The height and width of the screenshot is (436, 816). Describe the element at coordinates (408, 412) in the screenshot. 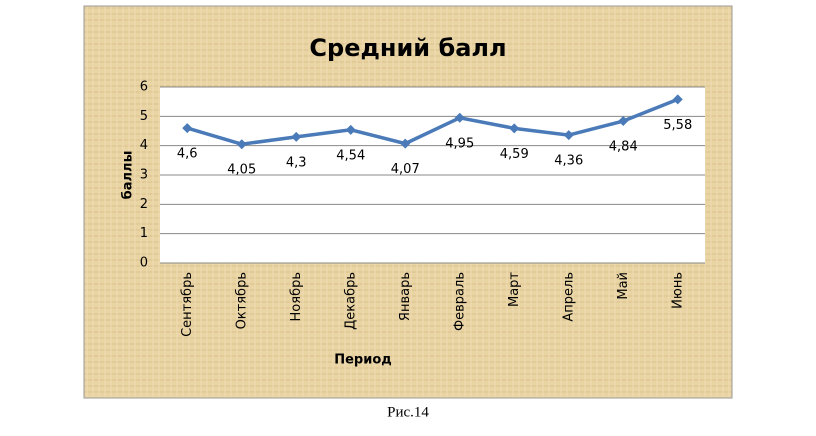

I see `caption: Рис.14` at that location.